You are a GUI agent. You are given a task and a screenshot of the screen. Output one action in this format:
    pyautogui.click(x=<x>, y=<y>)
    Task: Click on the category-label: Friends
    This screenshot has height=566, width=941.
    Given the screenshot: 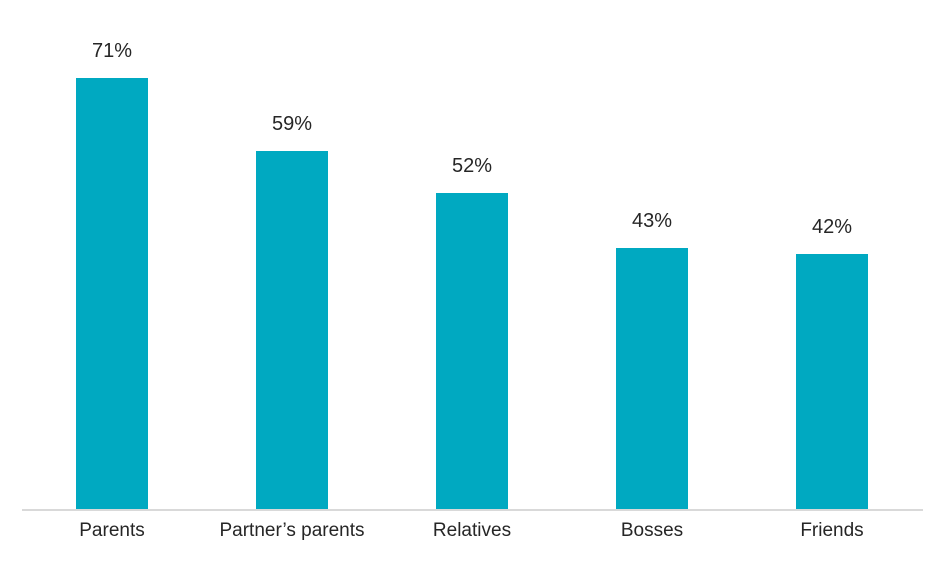 What is the action you would take?
    pyautogui.click(x=832, y=530)
    